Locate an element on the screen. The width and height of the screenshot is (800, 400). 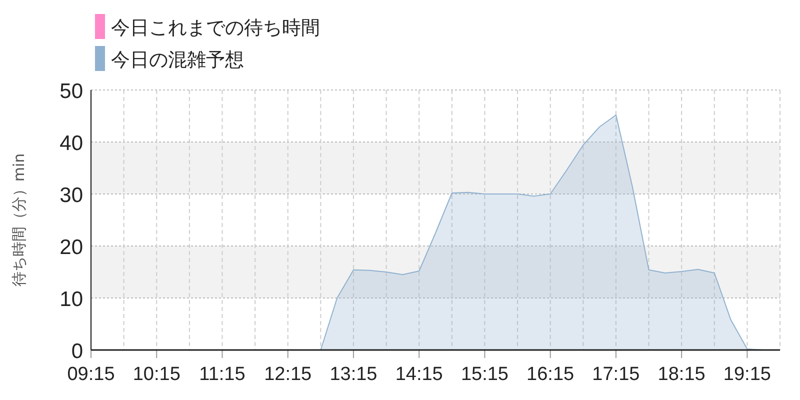
y-tick-label: 10 is located at coordinates (71, 299).